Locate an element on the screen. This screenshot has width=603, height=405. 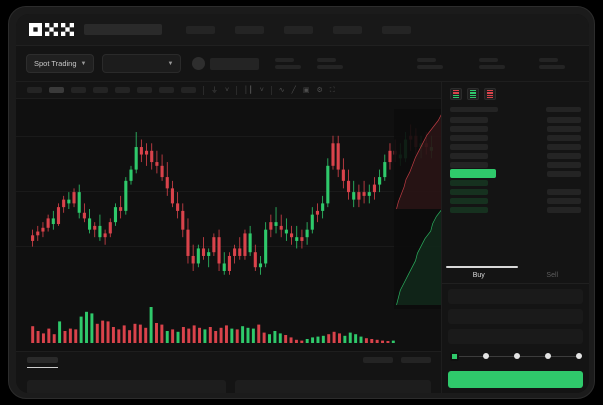
slider-handle is located at coordinates (454, 356).